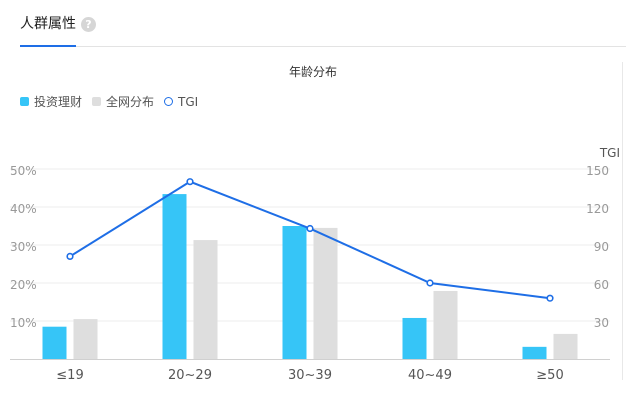 The height and width of the screenshot is (400, 626). I want to click on panel-divider, so click(622, 221).